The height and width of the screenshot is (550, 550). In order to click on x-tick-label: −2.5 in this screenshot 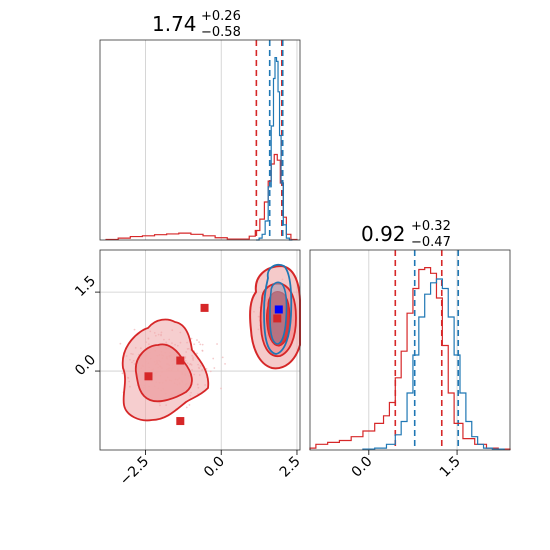, I will do `click(134, 471)`.